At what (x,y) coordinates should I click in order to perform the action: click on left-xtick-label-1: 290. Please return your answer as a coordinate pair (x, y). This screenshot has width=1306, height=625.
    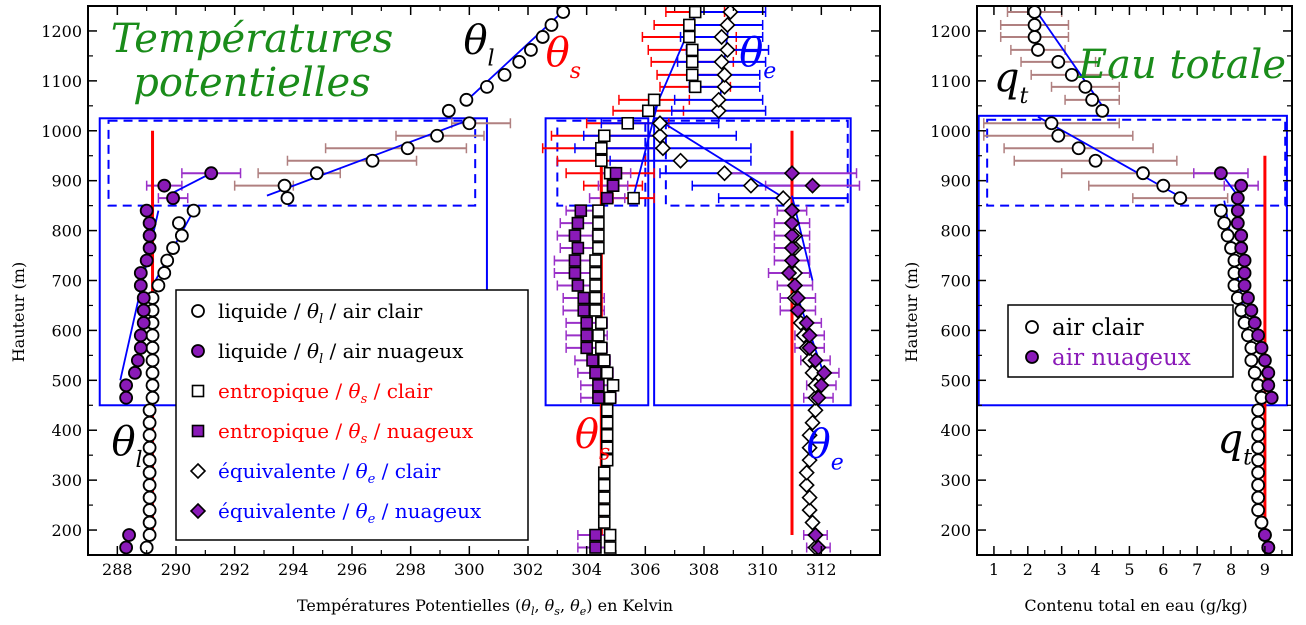
    Looking at the image, I should click on (176, 569).